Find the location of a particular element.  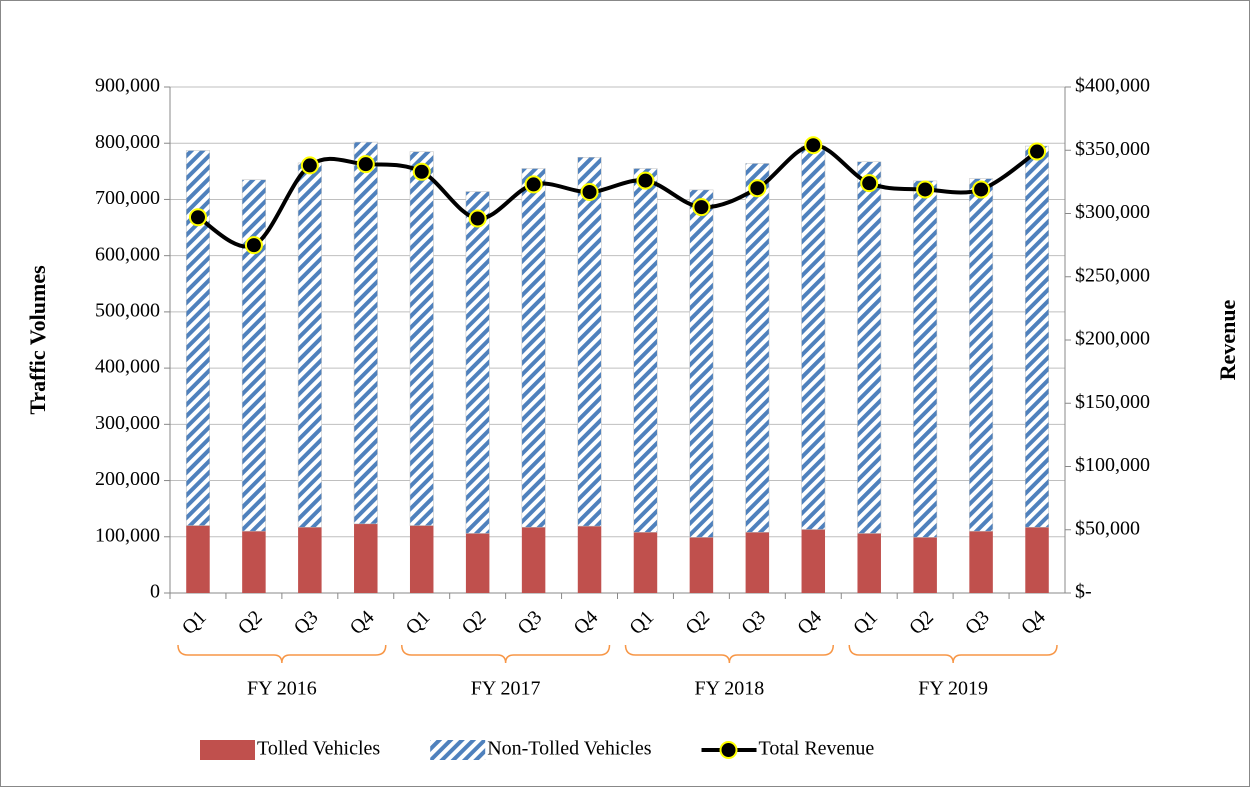

y2-tick-label: $50,000 is located at coordinates (1107, 528).